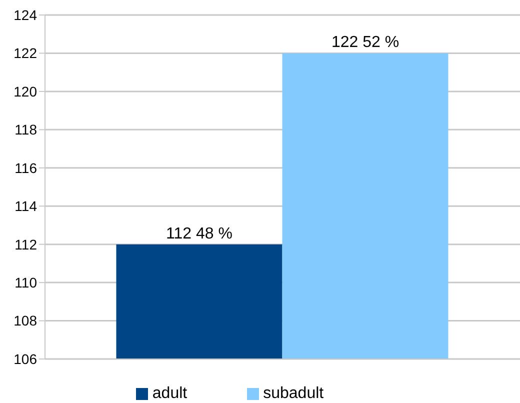 The height and width of the screenshot is (403, 520). What do you see at coordinates (26, 53) in the screenshot?
I see `y-tick-label: 122` at bounding box center [26, 53].